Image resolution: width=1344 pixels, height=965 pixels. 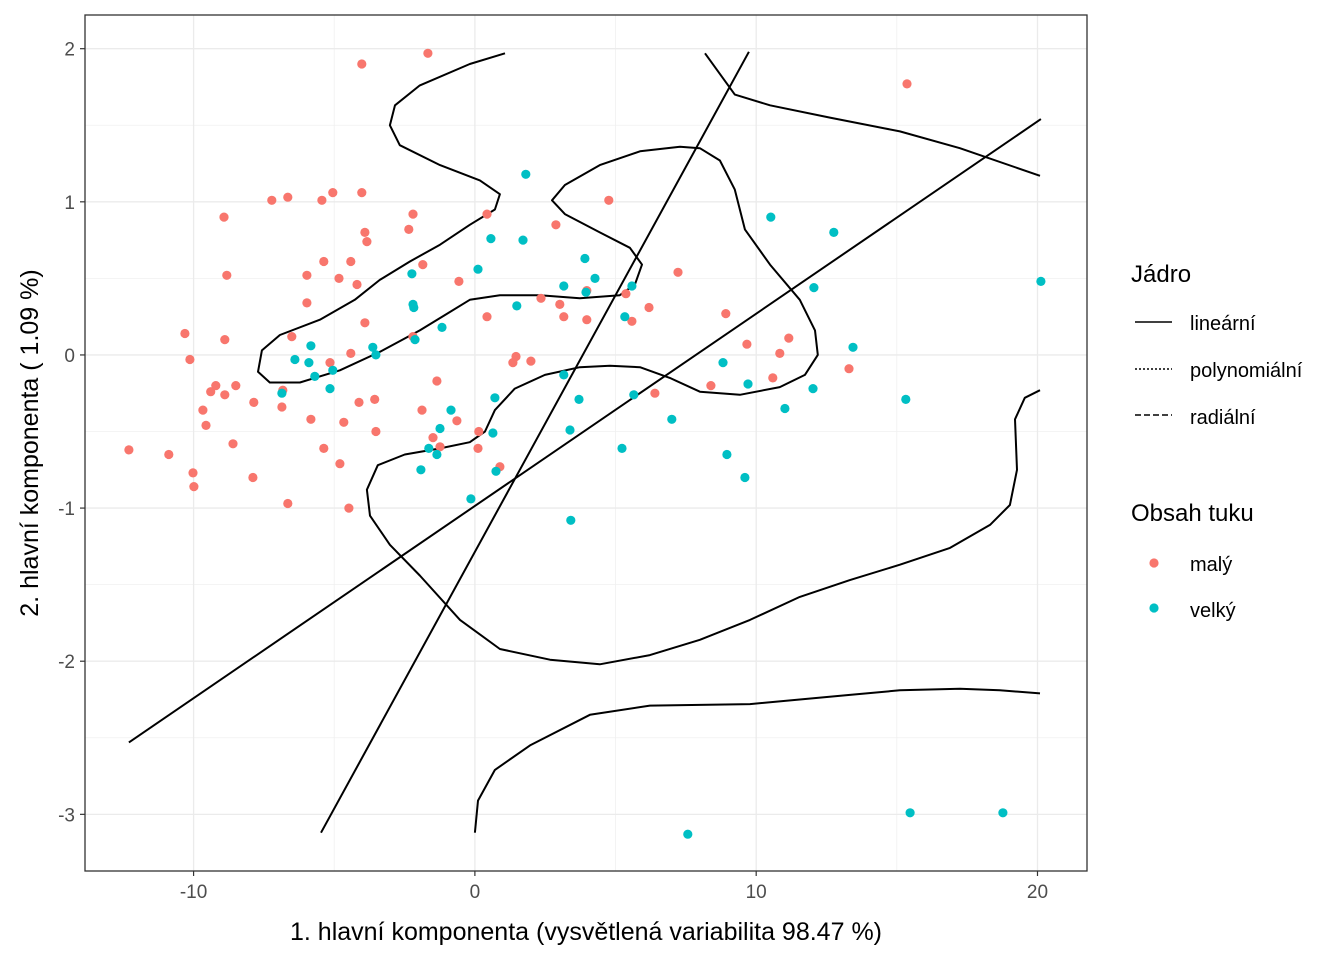 What do you see at coordinates (1223, 324) in the screenshot?
I see `legend-label-linear: lineární` at bounding box center [1223, 324].